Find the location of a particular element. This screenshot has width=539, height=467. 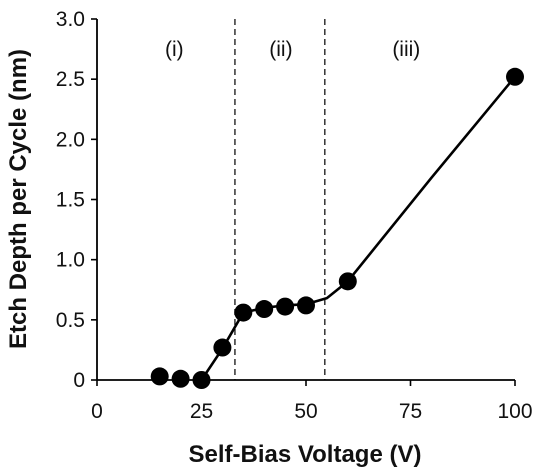

x-tick-label-0: 0 is located at coordinates (97, 411).